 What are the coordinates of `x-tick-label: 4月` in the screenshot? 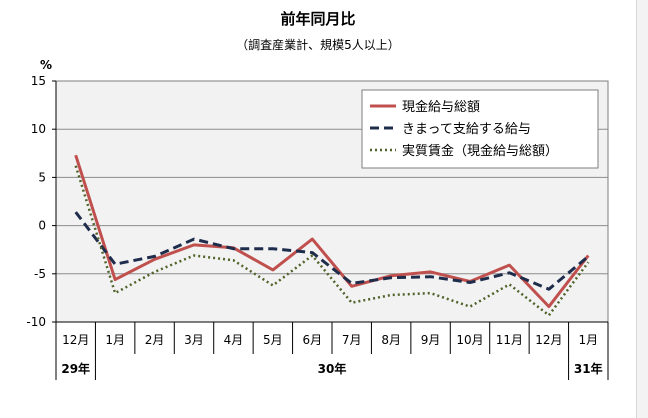 It's located at (234, 340).